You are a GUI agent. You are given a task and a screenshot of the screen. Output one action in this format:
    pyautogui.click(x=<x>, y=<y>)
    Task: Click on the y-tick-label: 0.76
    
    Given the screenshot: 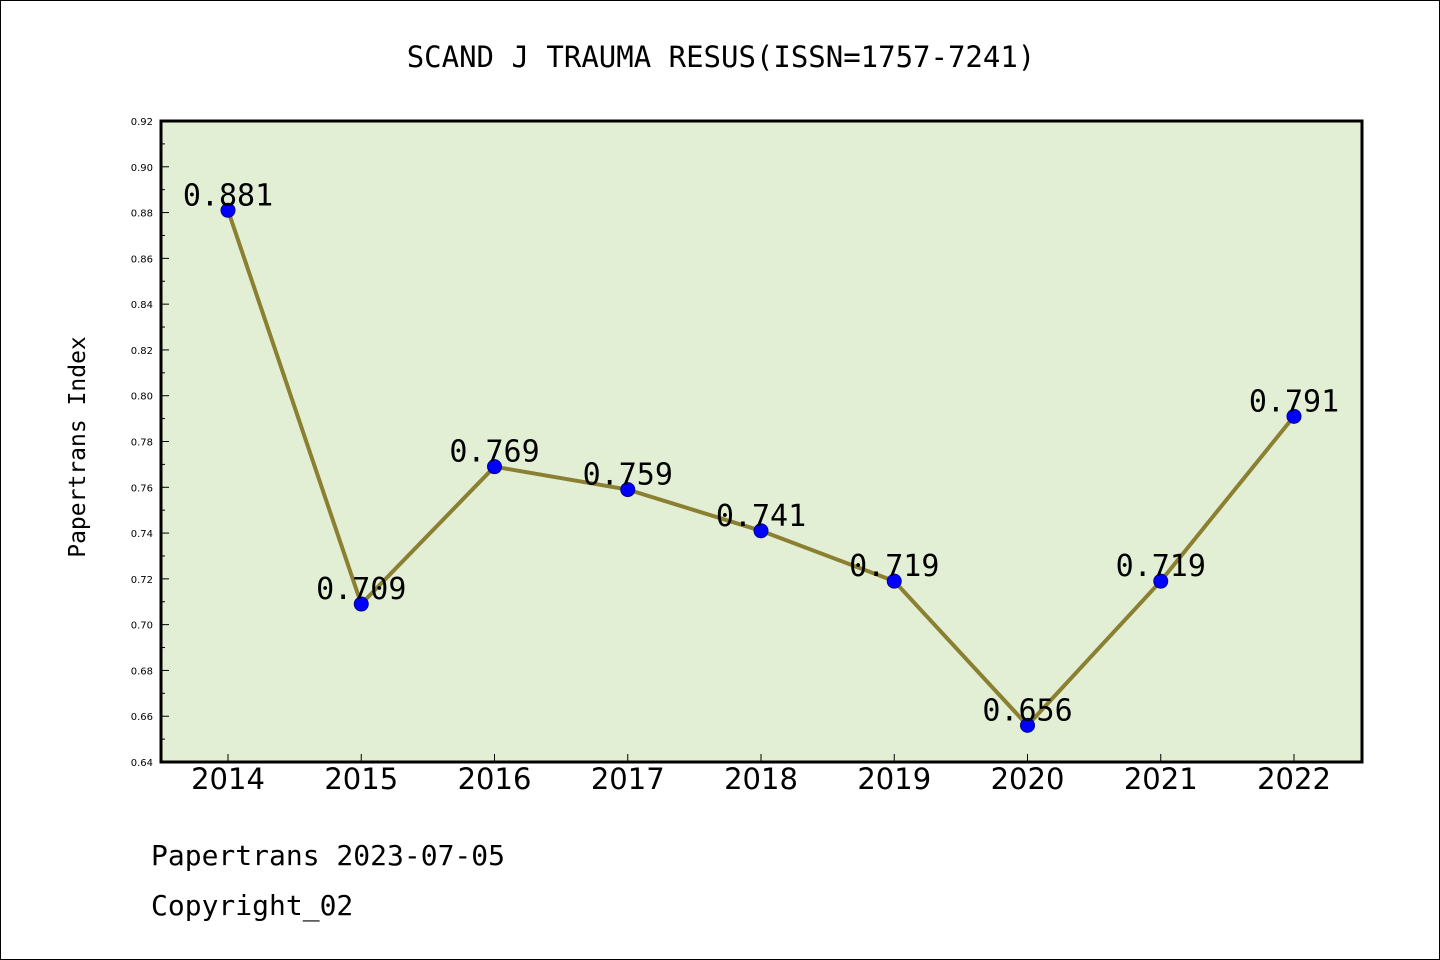 What is the action you would take?
    pyautogui.click(x=142, y=488)
    